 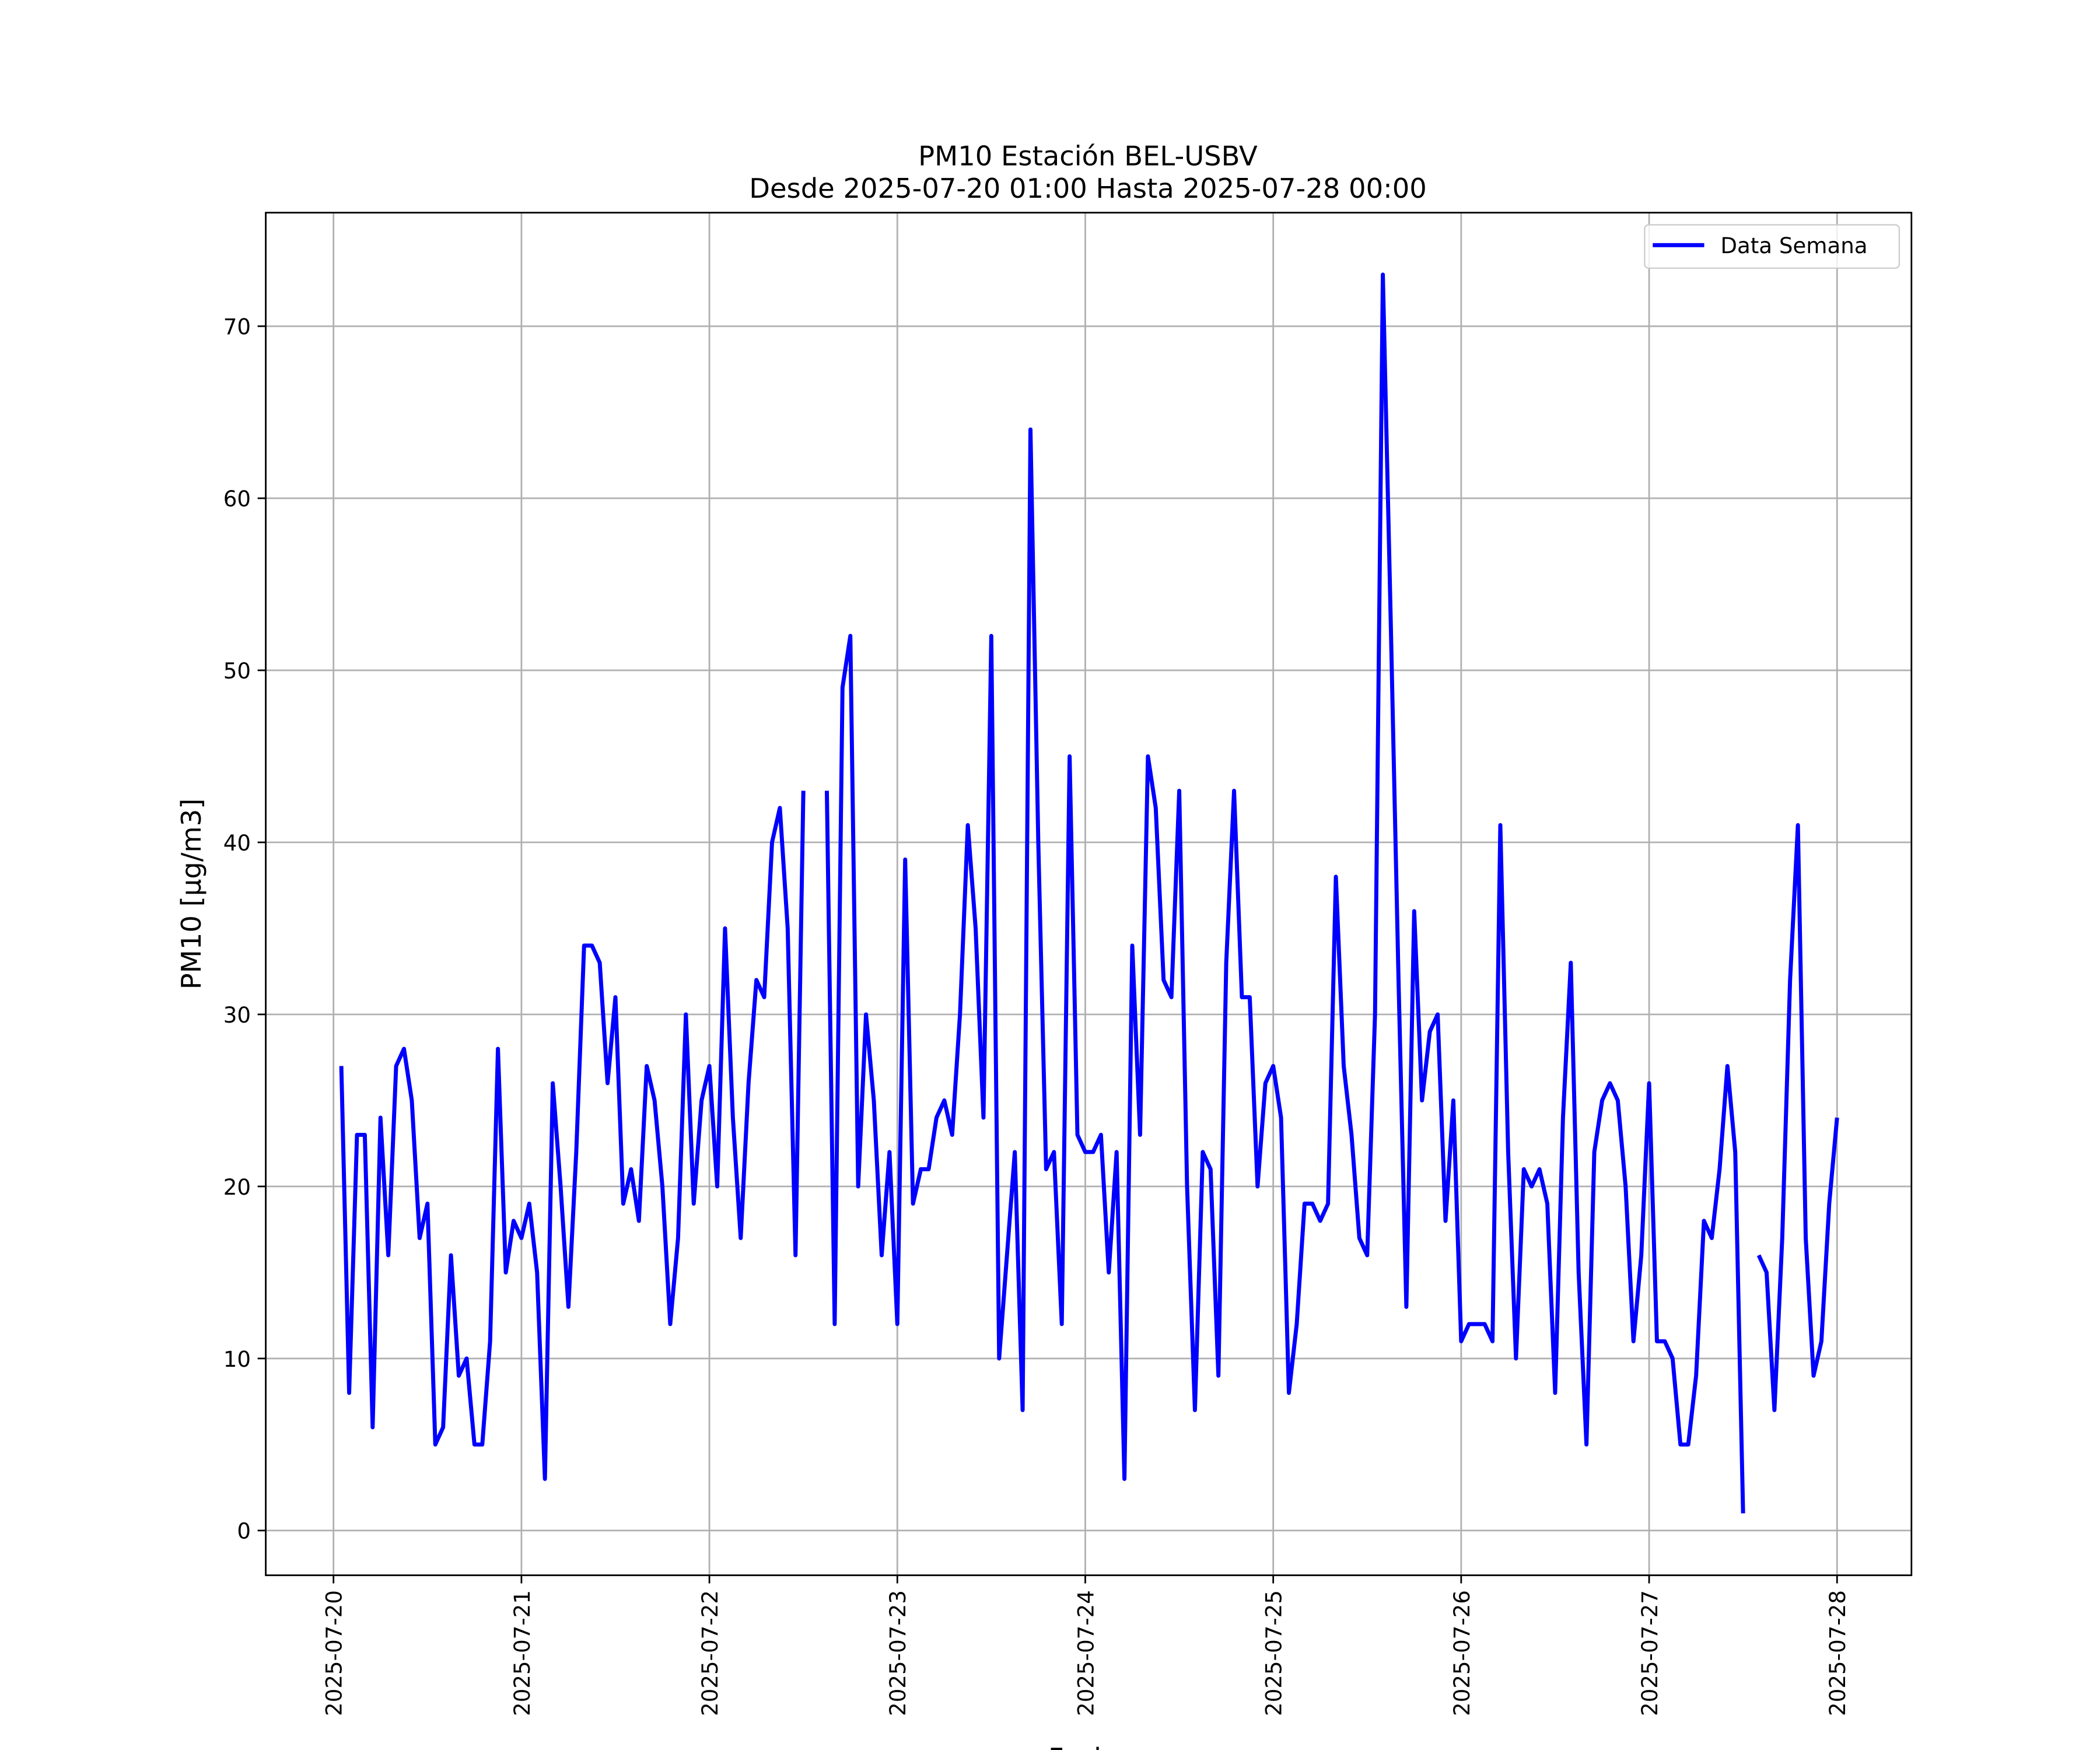 What do you see at coordinates (1085, 1653) in the screenshot?
I see `x-tick-label: 2025-07-24` at bounding box center [1085, 1653].